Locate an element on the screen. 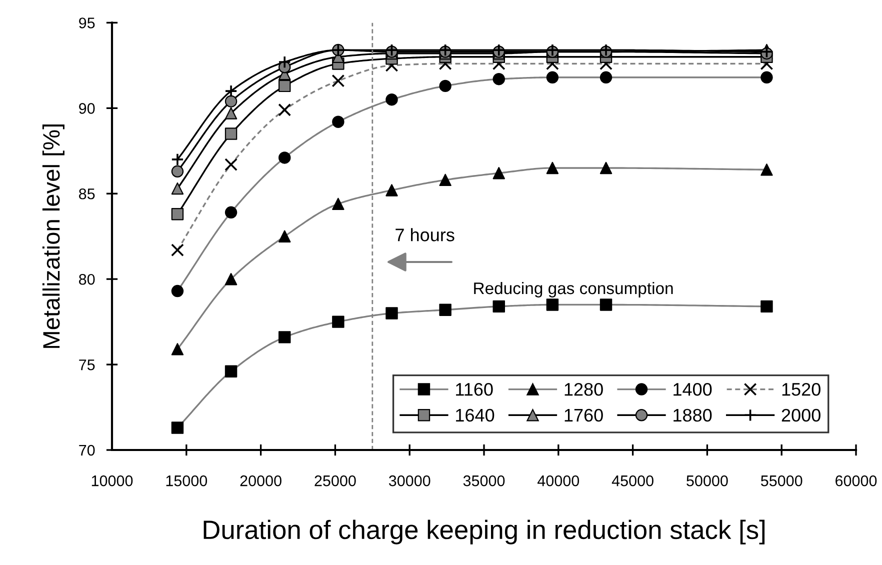 The image size is (882, 565). legend-label: 1760 is located at coordinates (583, 415).